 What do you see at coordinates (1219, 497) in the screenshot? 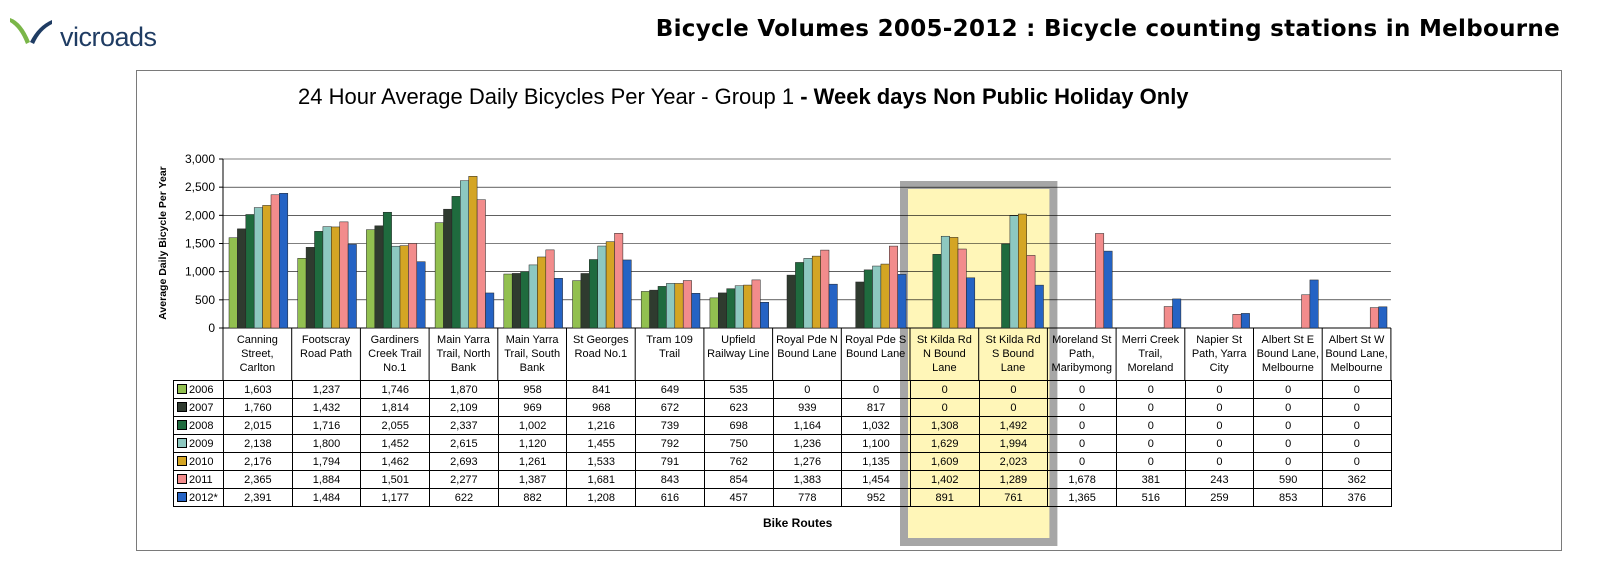
I see `table-cell: 259` at bounding box center [1219, 497].